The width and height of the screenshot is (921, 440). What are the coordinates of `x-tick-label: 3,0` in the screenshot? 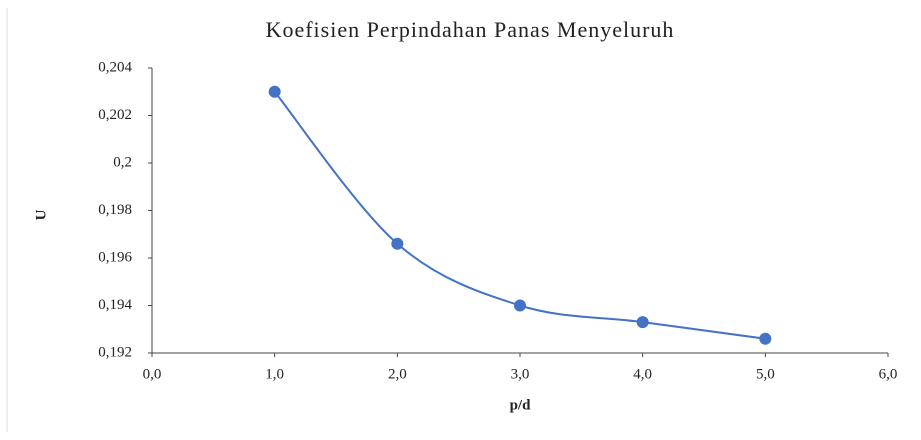 It's located at (520, 374).